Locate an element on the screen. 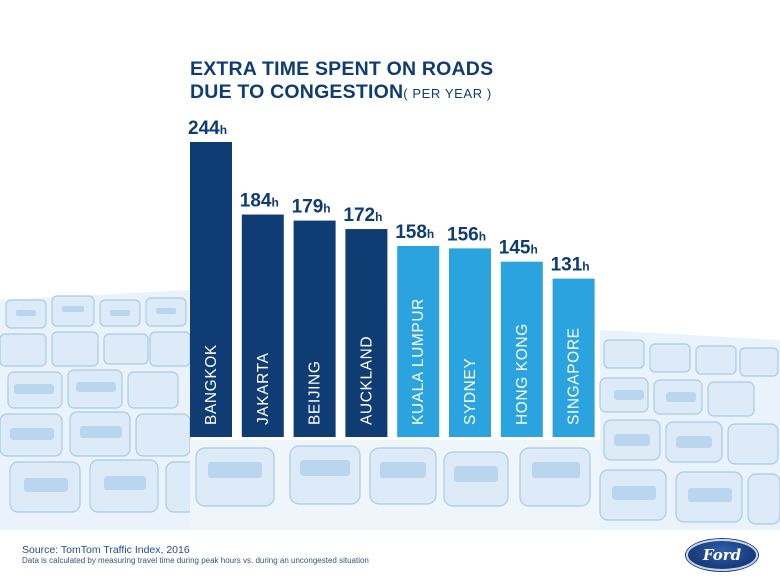 The height and width of the screenshot is (585, 780). ford-logo-text: Ford is located at coordinates (722, 555).